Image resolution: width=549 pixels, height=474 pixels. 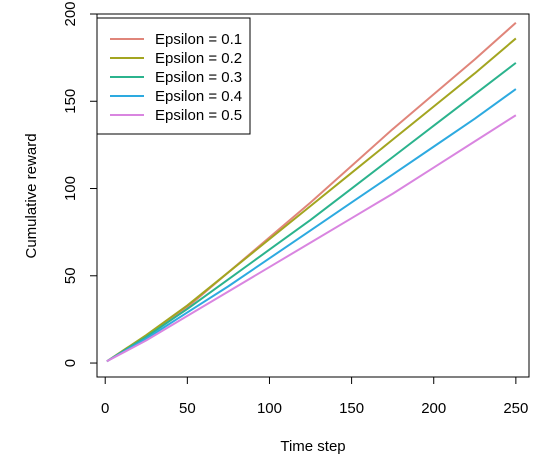 I want to click on x-tick-label-5: 200, so click(x=433, y=408).